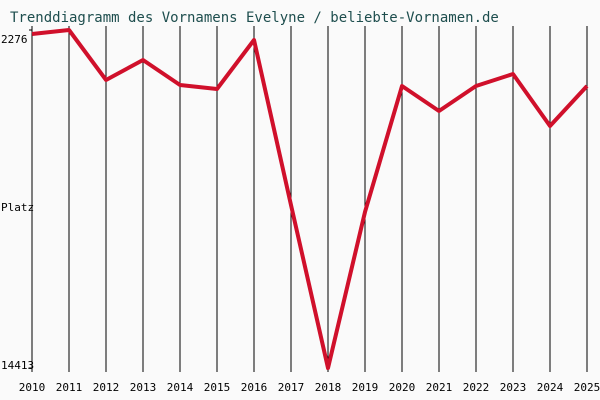 The image size is (600, 400). Describe the element at coordinates (513, 387) in the screenshot. I see `x-tick-label: 2023` at that location.